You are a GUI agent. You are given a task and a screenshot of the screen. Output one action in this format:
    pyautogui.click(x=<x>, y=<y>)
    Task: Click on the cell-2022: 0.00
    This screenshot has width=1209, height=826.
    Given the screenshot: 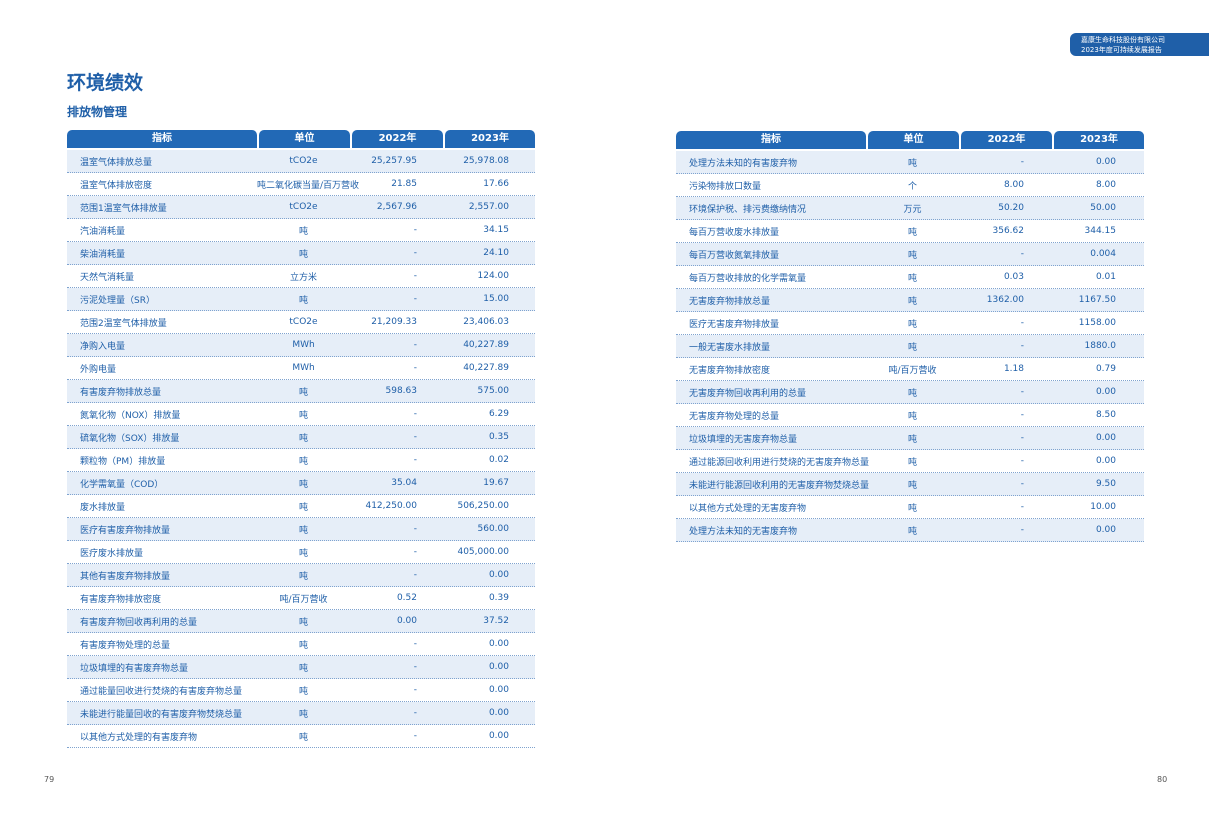 What is the action you would take?
    pyautogui.click(x=406, y=621)
    